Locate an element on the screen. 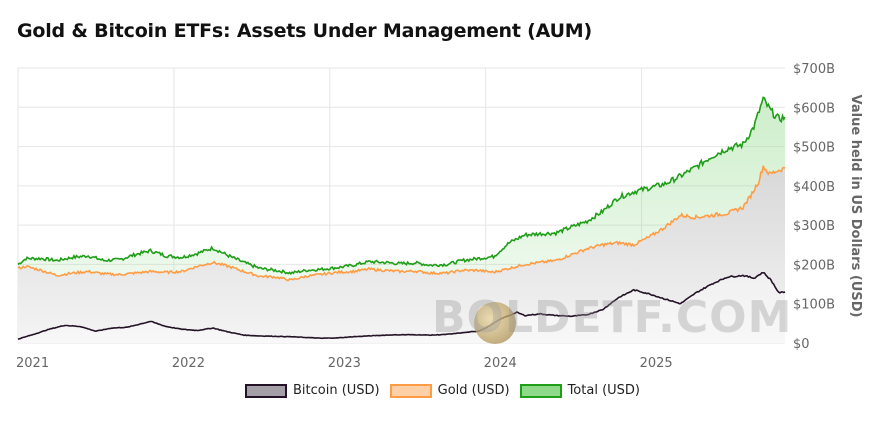  legend-label-gold: Gold (USD) is located at coordinates (473, 390).